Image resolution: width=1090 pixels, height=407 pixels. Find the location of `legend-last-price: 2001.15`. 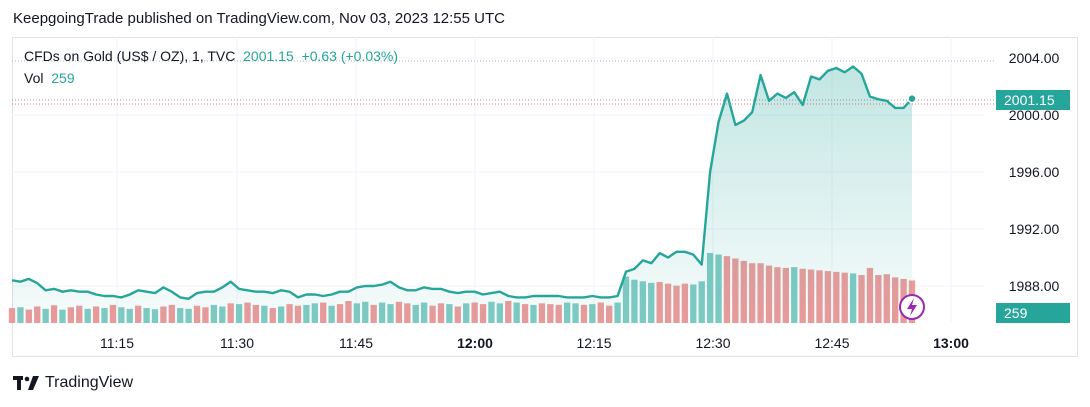

legend-last-price: 2001.15 is located at coordinates (268, 56).